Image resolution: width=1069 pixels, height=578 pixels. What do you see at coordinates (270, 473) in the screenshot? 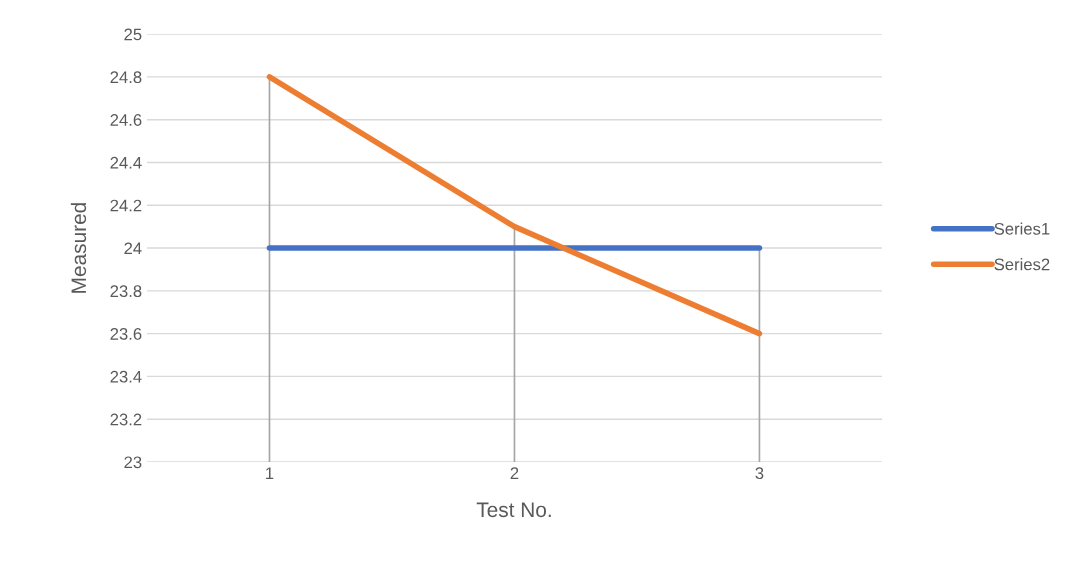
I see `x-tick-label: 1` at bounding box center [270, 473].